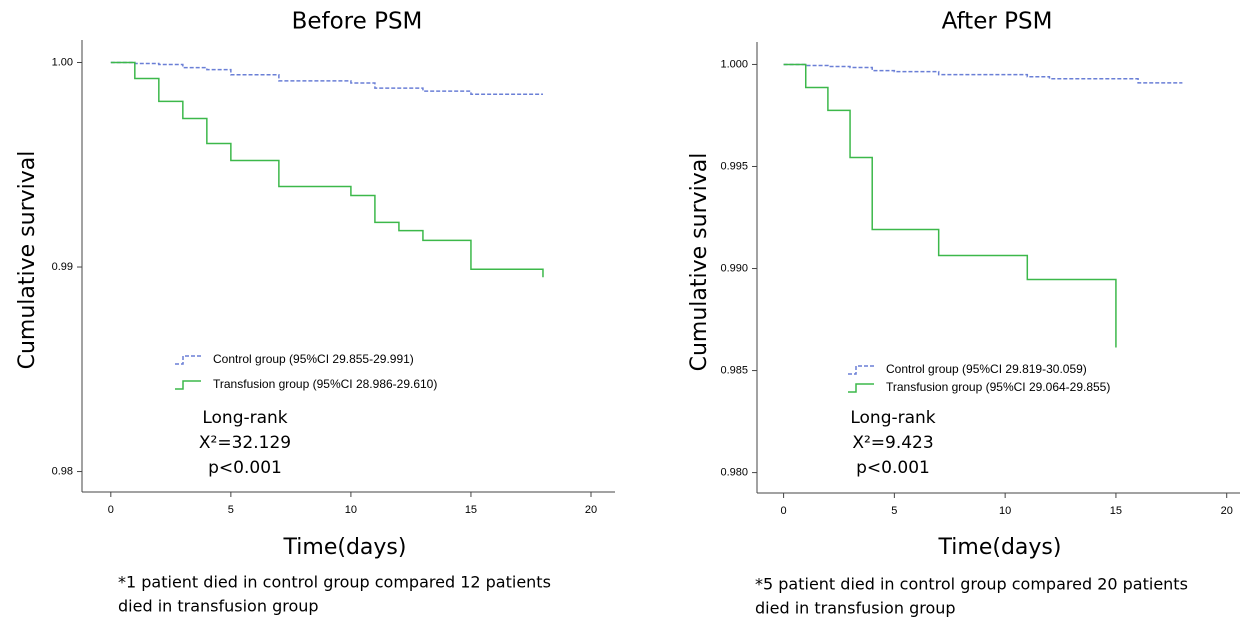 Image resolution: width=1247 pixels, height=620 pixels. I want to click on y-tick-label: 1.00, so click(62, 62).